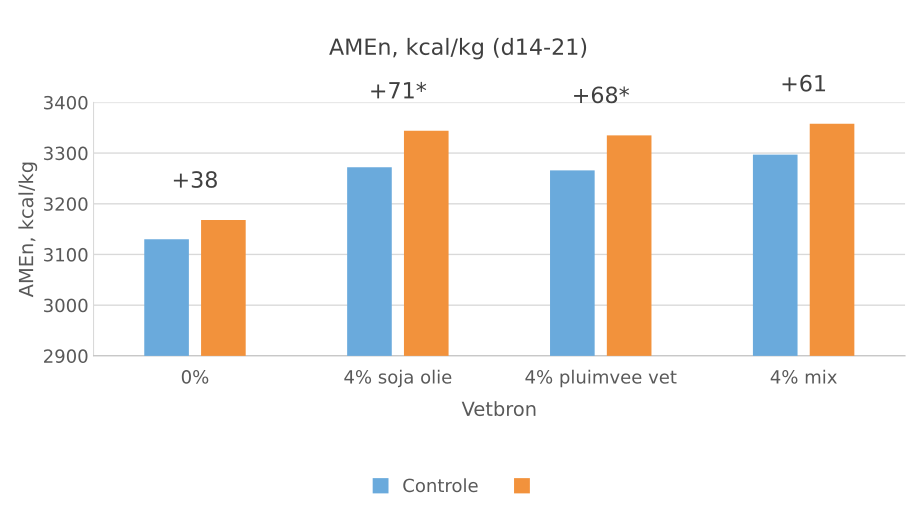 The height and width of the screenshot is (512, 917). Describe the element at coordinates (66, 153) in the screenshot. I see `y-tick-label: 3300` at that location.